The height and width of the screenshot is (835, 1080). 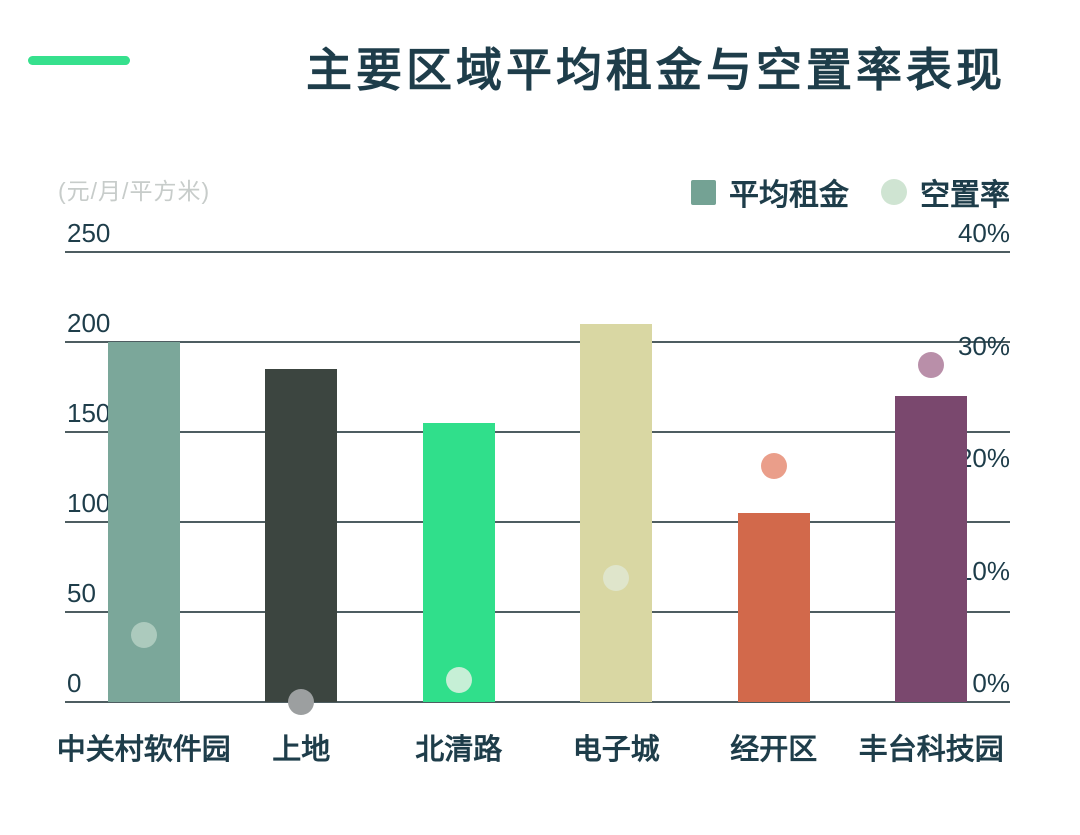 I want to click on right-axis-tick-label: 0%, so click(x=991, y=683).